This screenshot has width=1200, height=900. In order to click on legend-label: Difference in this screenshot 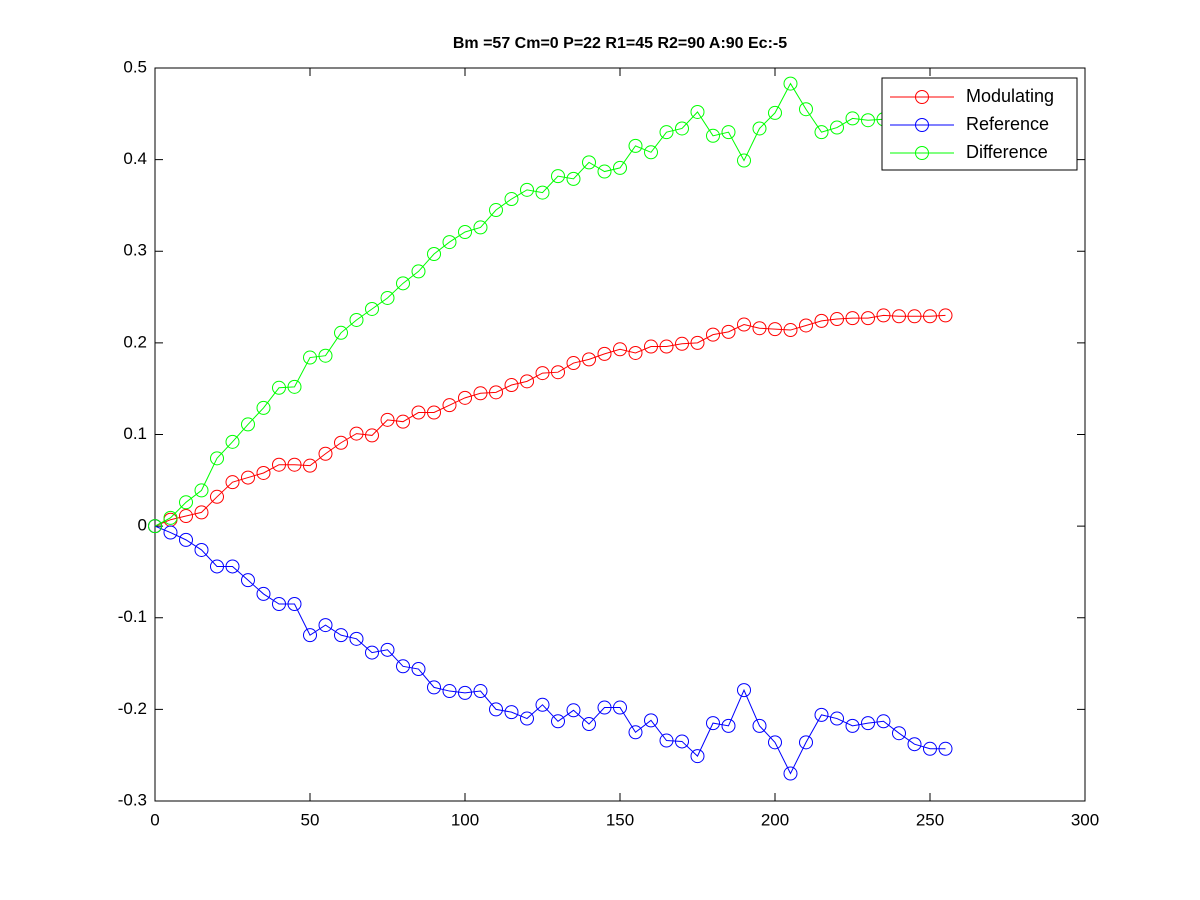, I will do `click(1007, 152)`.